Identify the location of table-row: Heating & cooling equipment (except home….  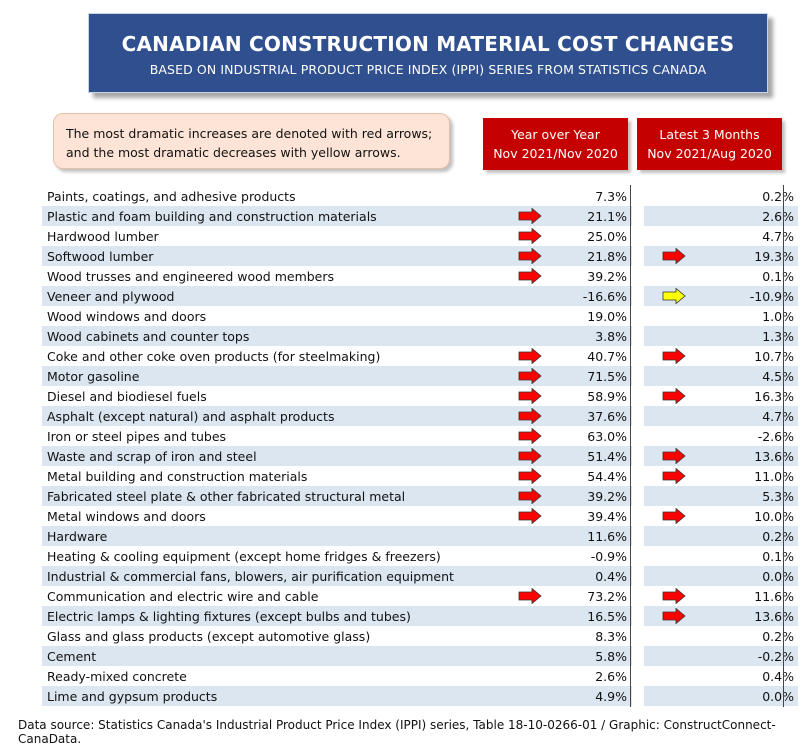
(420, 556).